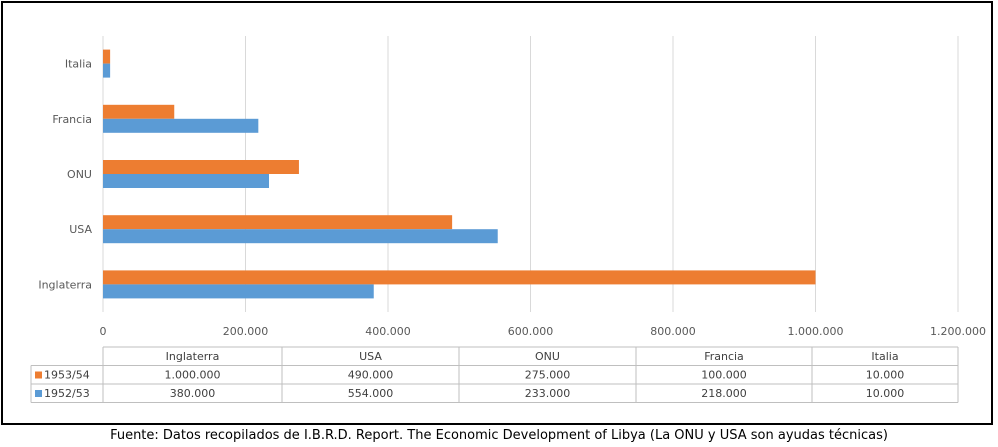 The image size is (998, 447). I want to click on x-tick-label: 1.000.000, so click(816, 331).